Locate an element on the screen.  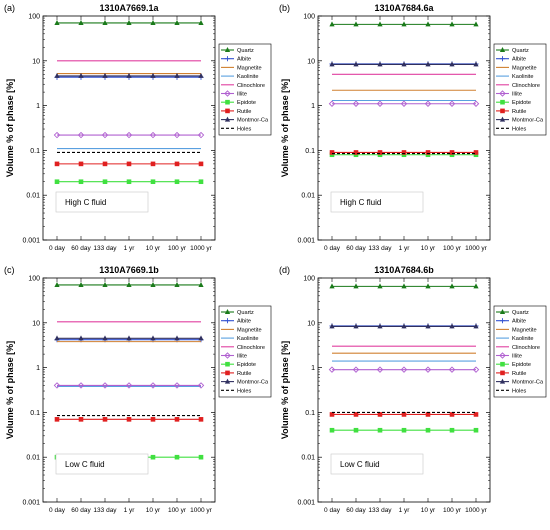
legend-label: Quartz is located at coordinates (245, 313).